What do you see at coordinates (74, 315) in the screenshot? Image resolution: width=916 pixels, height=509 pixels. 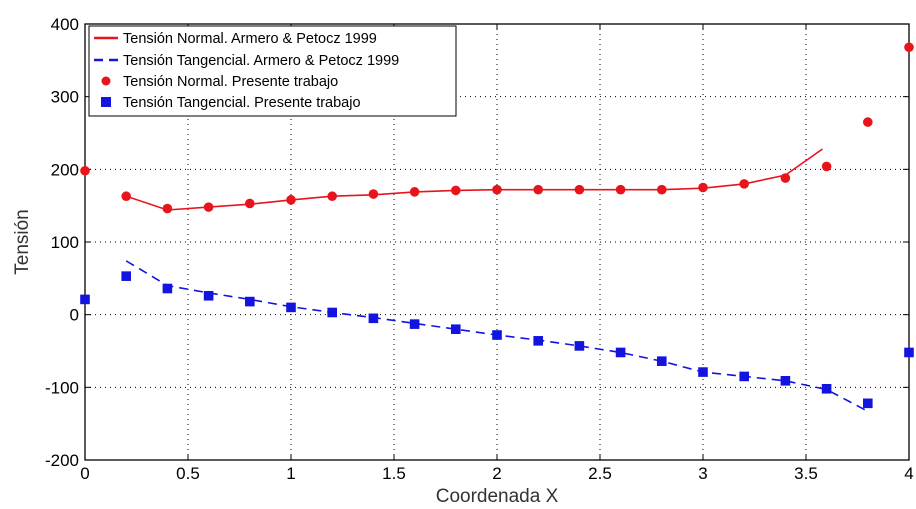 I see `y-tick-label: 0` at bounding box center [74, 315].